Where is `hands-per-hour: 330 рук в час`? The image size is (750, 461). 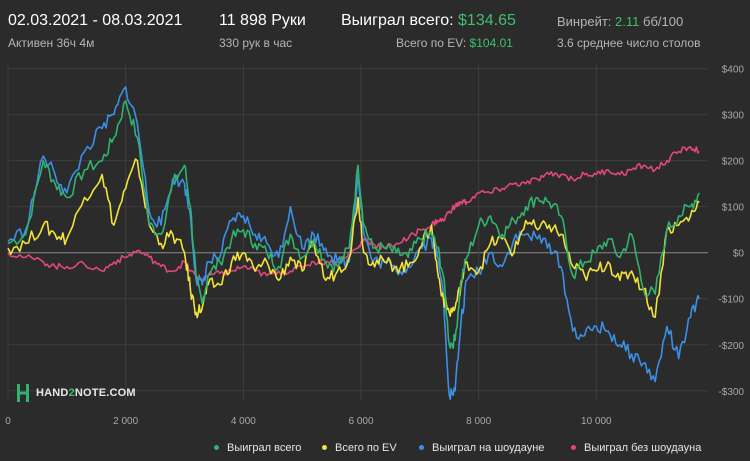 hands-per-hour: 330 рук в час is located at coordinates (256, 43).